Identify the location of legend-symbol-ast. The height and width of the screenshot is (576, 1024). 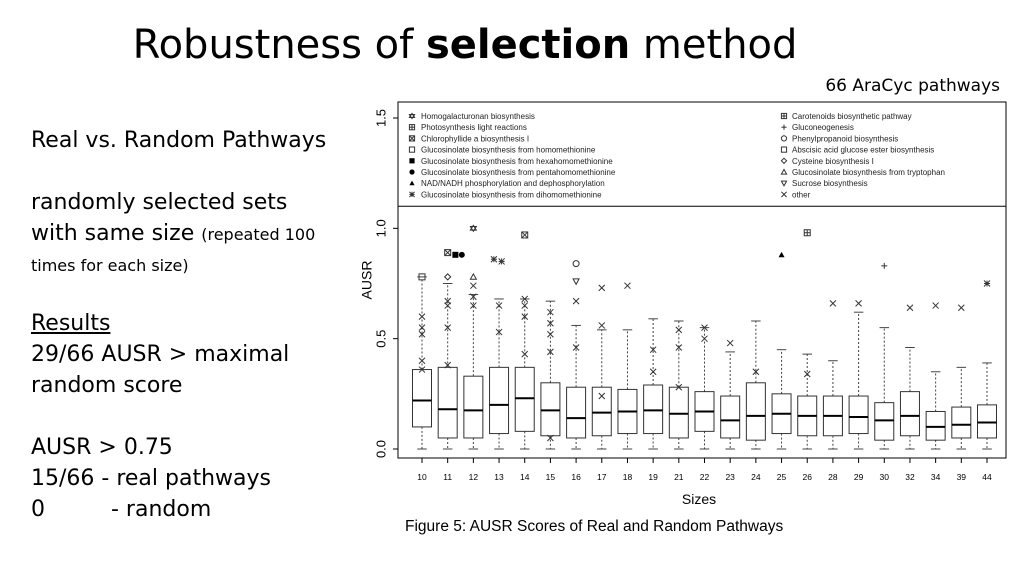
(412, 194).